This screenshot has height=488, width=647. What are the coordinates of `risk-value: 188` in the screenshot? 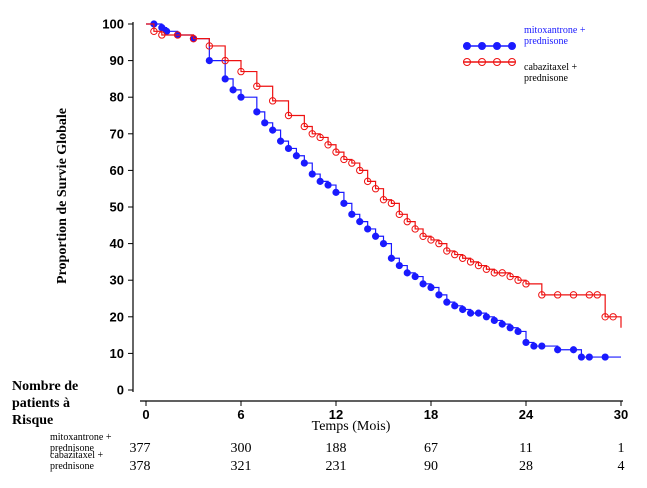 It's located at (336, 448).